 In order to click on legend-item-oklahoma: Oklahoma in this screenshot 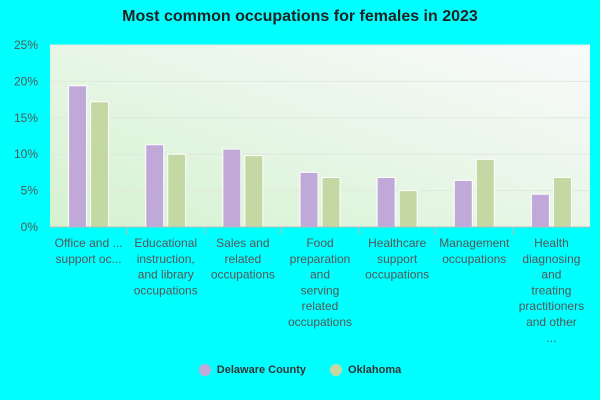, I will do `click(365, 370)`.